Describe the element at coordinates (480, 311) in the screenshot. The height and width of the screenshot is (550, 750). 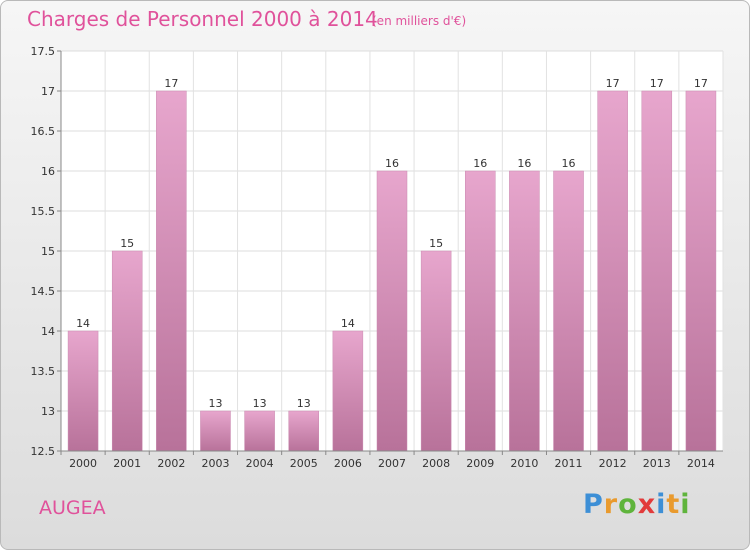
I see `bar-2009` at that location.